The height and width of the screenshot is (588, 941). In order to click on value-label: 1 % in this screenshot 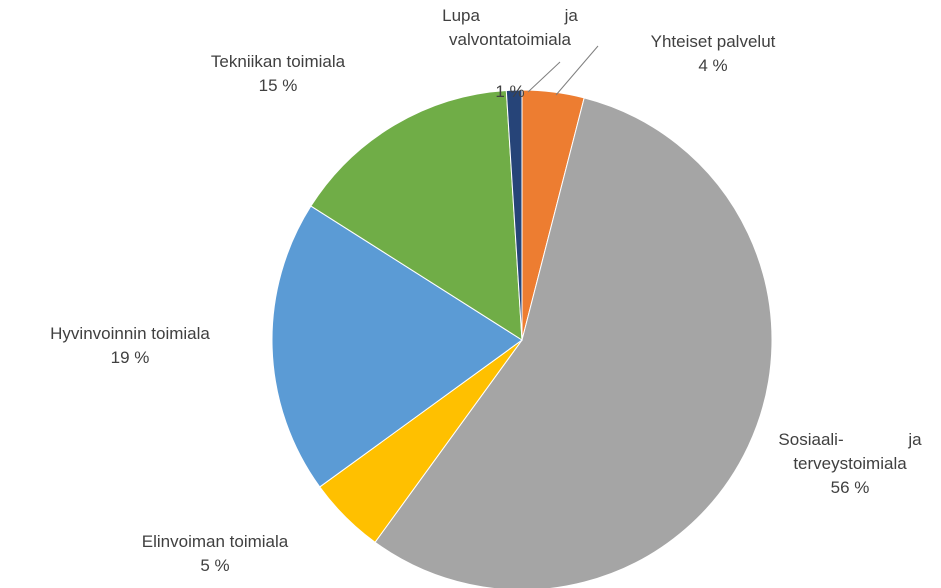, I will do `click(510, 91)`.